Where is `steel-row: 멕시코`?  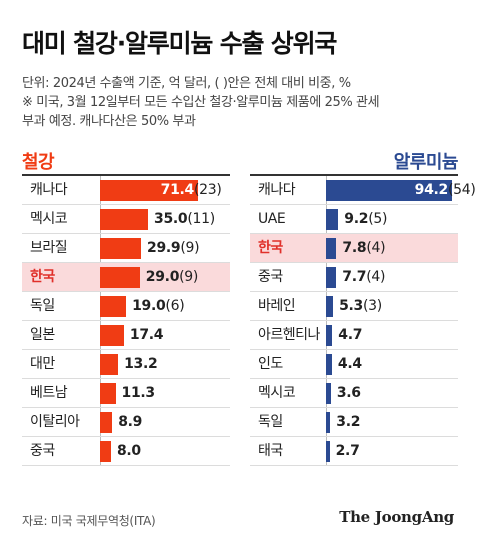
steel-row: 멕시코 is located at coordinates (126, 219).